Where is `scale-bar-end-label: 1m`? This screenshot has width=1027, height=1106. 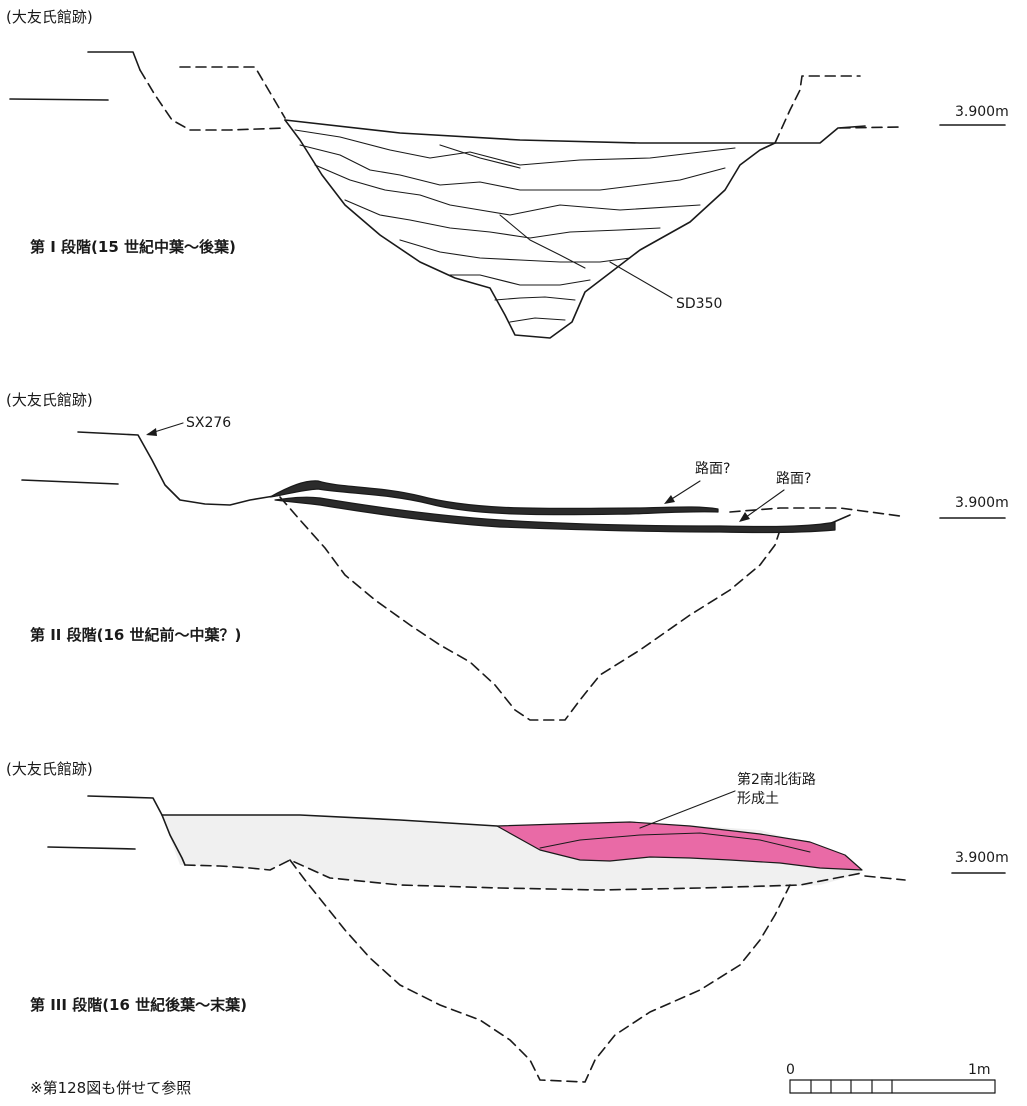
scale-bar-end-label: 1m is located at coordinates (979, 1070).